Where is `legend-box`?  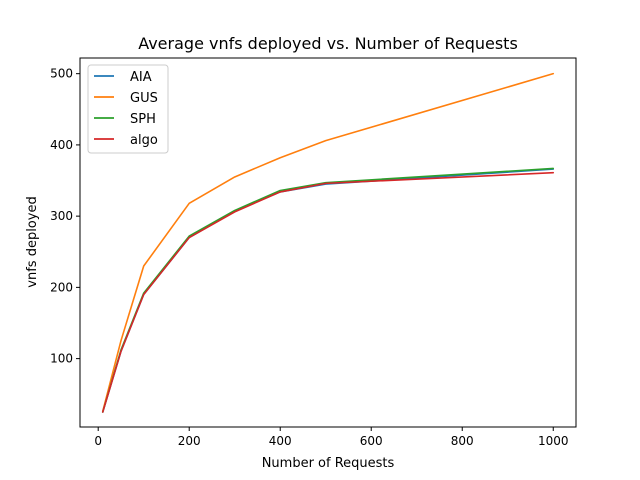 legend-box is located at coordinates (128, 109).